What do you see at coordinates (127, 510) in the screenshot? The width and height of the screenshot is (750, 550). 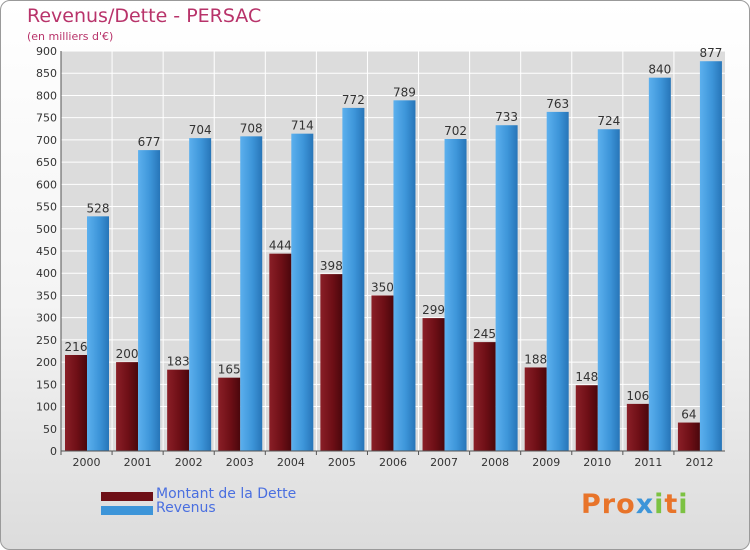 I see `legend-swatch-revenus` at bounding box center [127, 510].